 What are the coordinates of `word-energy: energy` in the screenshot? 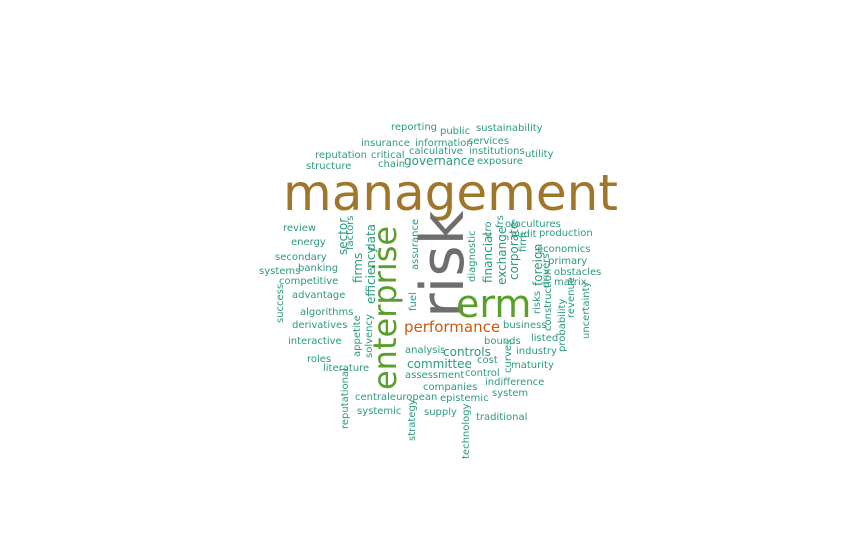 It's located at (308, 242).